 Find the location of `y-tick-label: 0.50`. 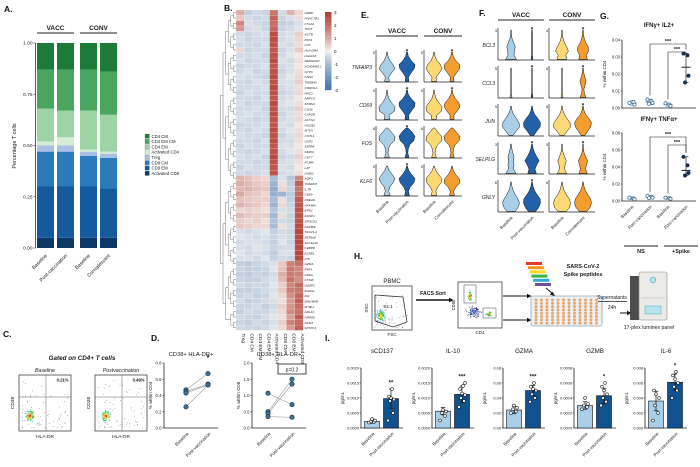

y-tick-label: 0.50 is located at coordinates (28, 146).